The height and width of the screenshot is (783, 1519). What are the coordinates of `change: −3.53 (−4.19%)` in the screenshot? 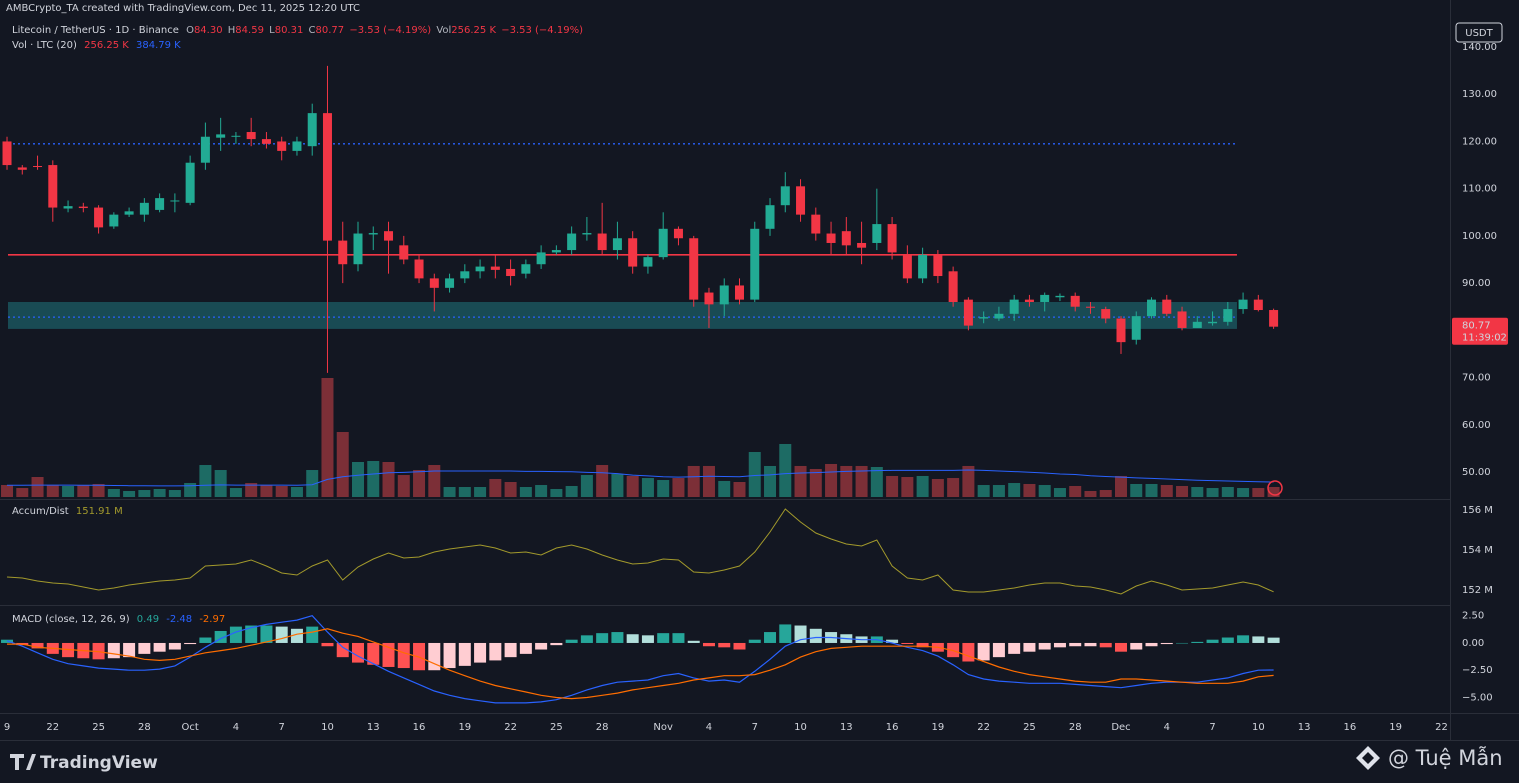 It's located at (390, 30).